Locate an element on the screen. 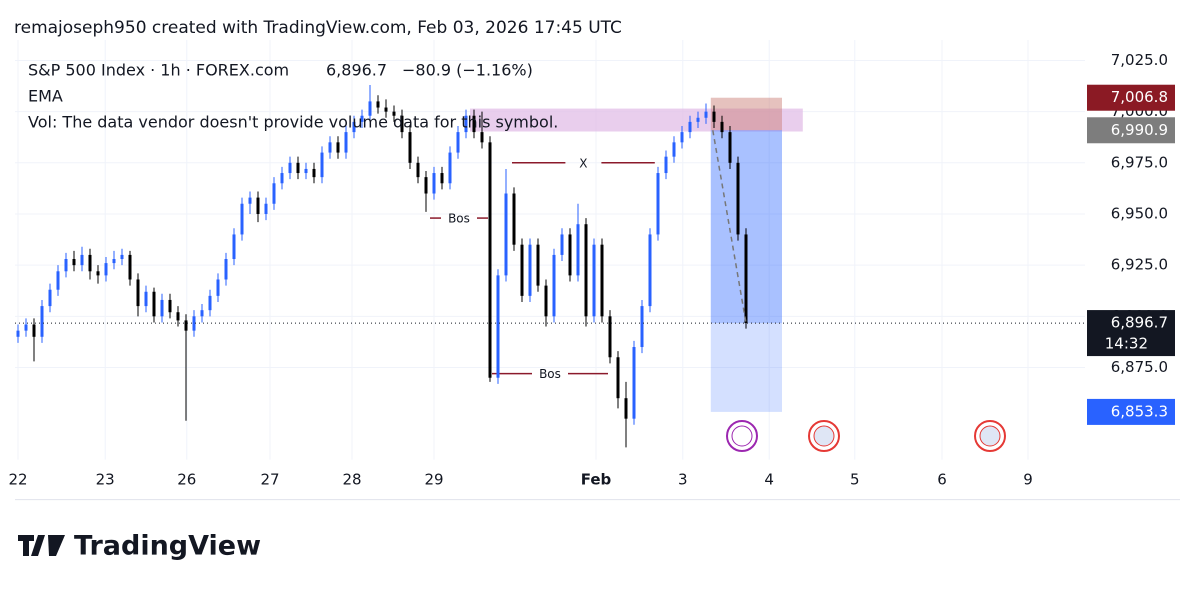 The image size is (1200, 594). indicator: EMA is located at coordinates (45, 96).